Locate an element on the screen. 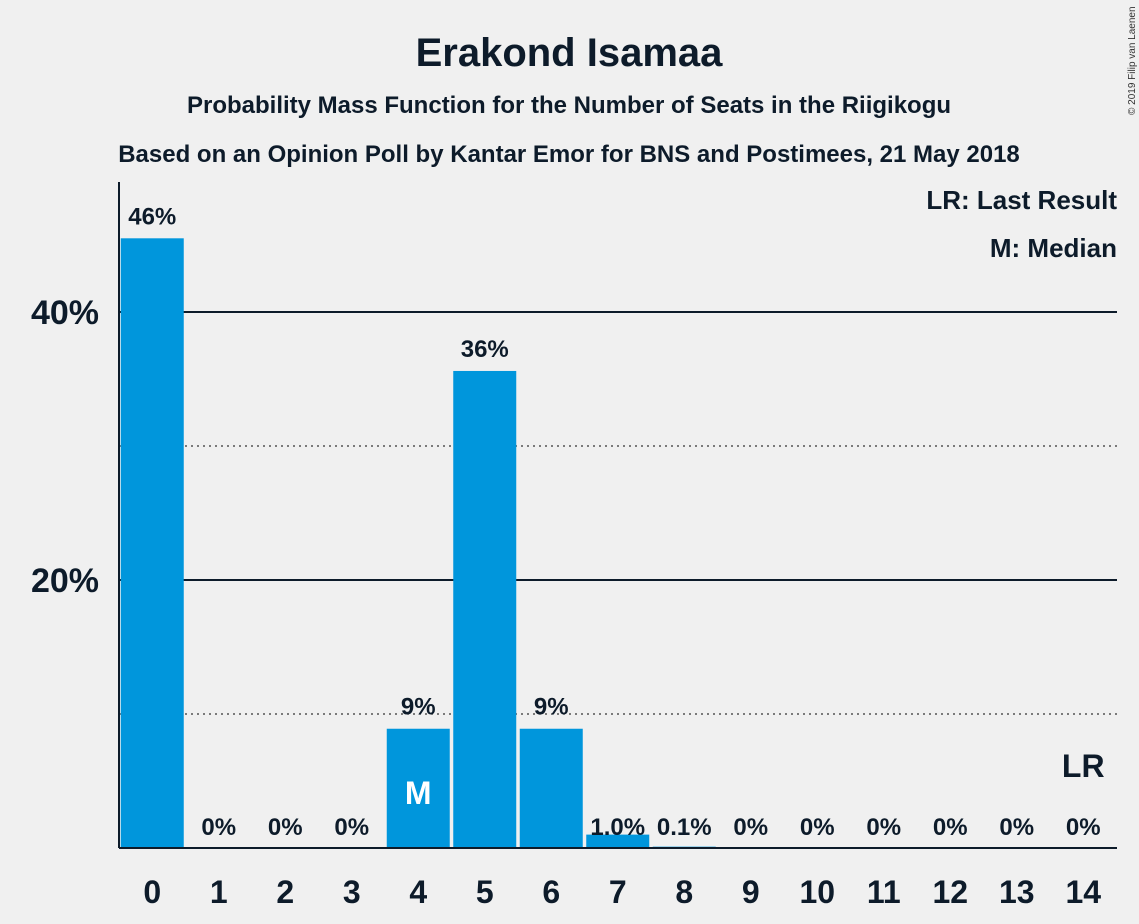 This screenshot has width=1139, height=924. x-tick-label-3: 3 is located at coordinates (352, 892).